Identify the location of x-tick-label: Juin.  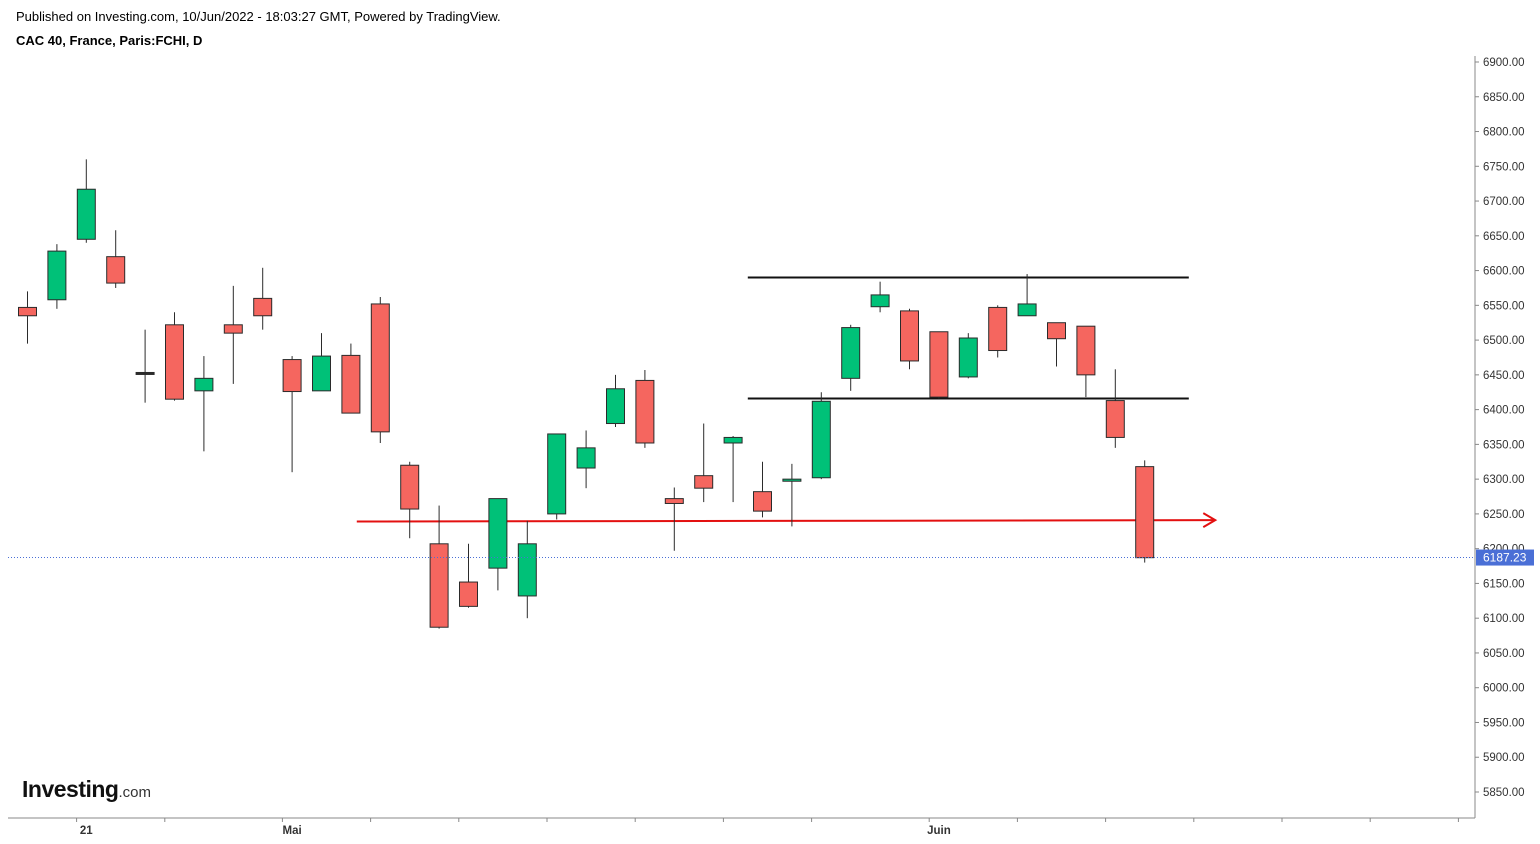
(939, 831).